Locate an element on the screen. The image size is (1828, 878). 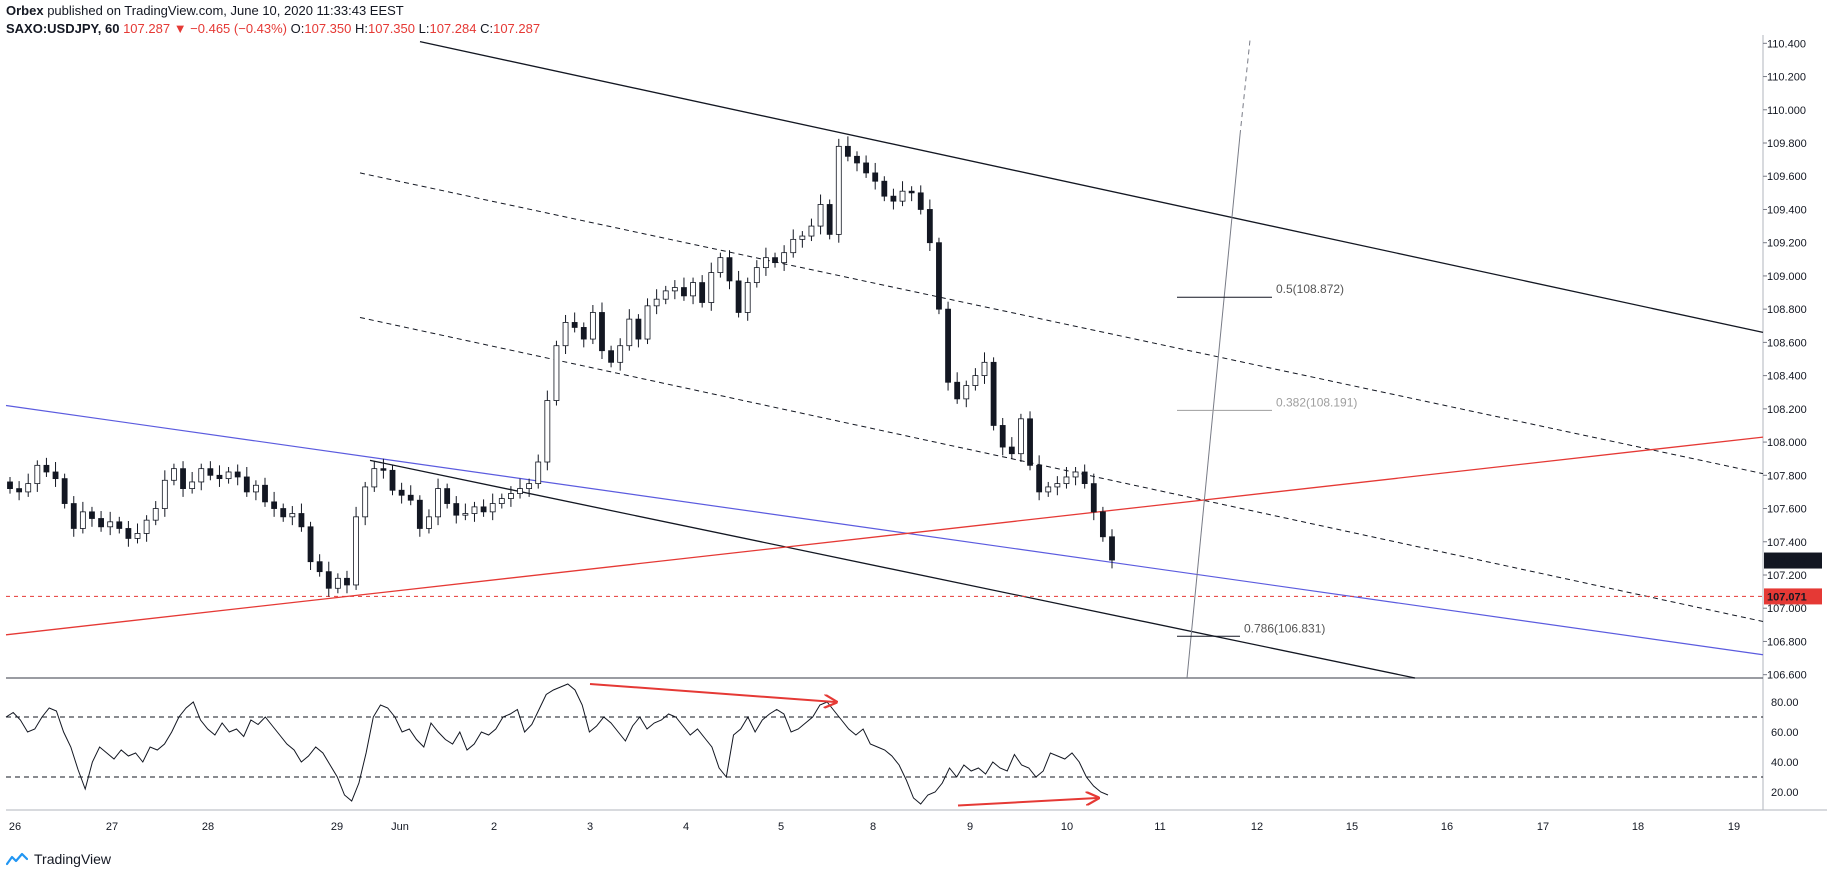
symbol-name: SAXO:USDJPY, 60 is located at coordinates (63, 28).